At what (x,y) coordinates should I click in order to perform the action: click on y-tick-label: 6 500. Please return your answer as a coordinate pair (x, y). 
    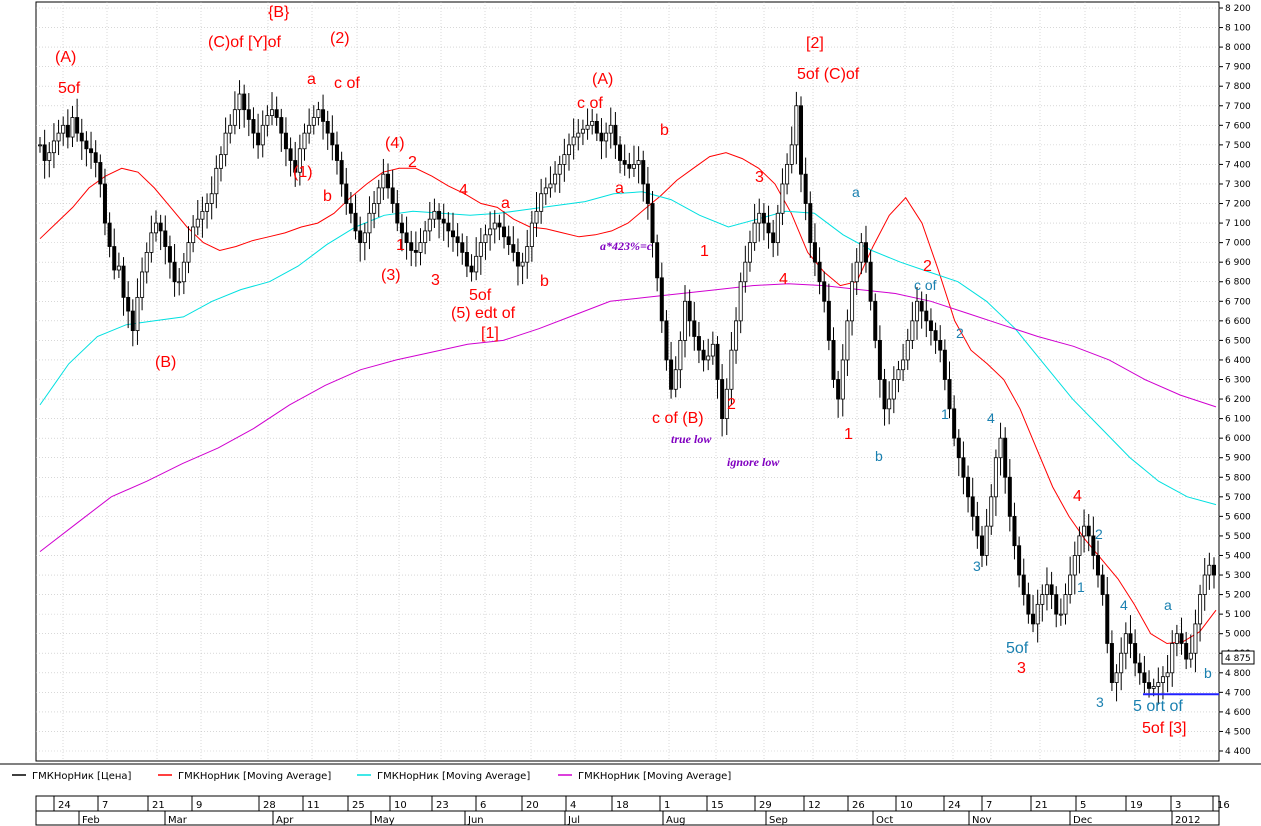
    Looking at the image, I should click on (1238, 341).